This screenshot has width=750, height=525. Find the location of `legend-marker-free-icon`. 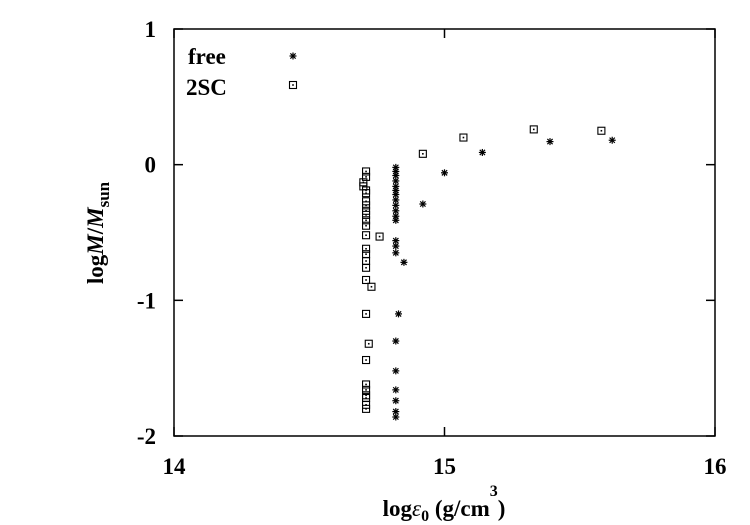

legend-marker-free-icon is located at coordinates (293, 56).